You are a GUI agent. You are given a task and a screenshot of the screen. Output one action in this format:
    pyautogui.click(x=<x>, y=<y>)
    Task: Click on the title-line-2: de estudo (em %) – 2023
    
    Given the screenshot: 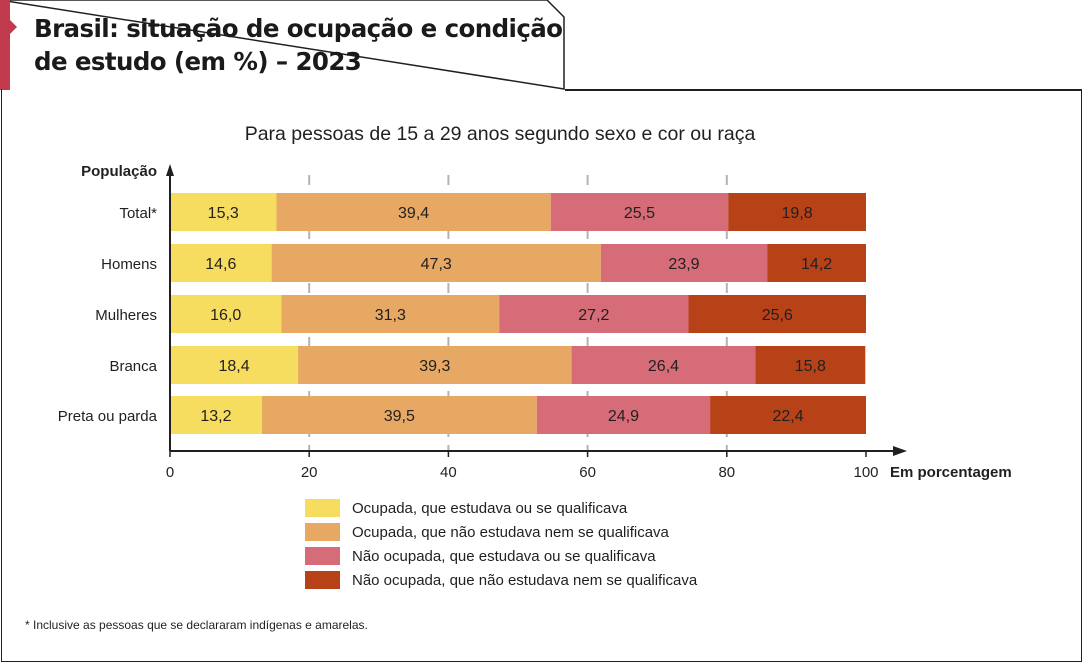 What is the action you would take?
    pyautogui.click(x=198, y=61)
    